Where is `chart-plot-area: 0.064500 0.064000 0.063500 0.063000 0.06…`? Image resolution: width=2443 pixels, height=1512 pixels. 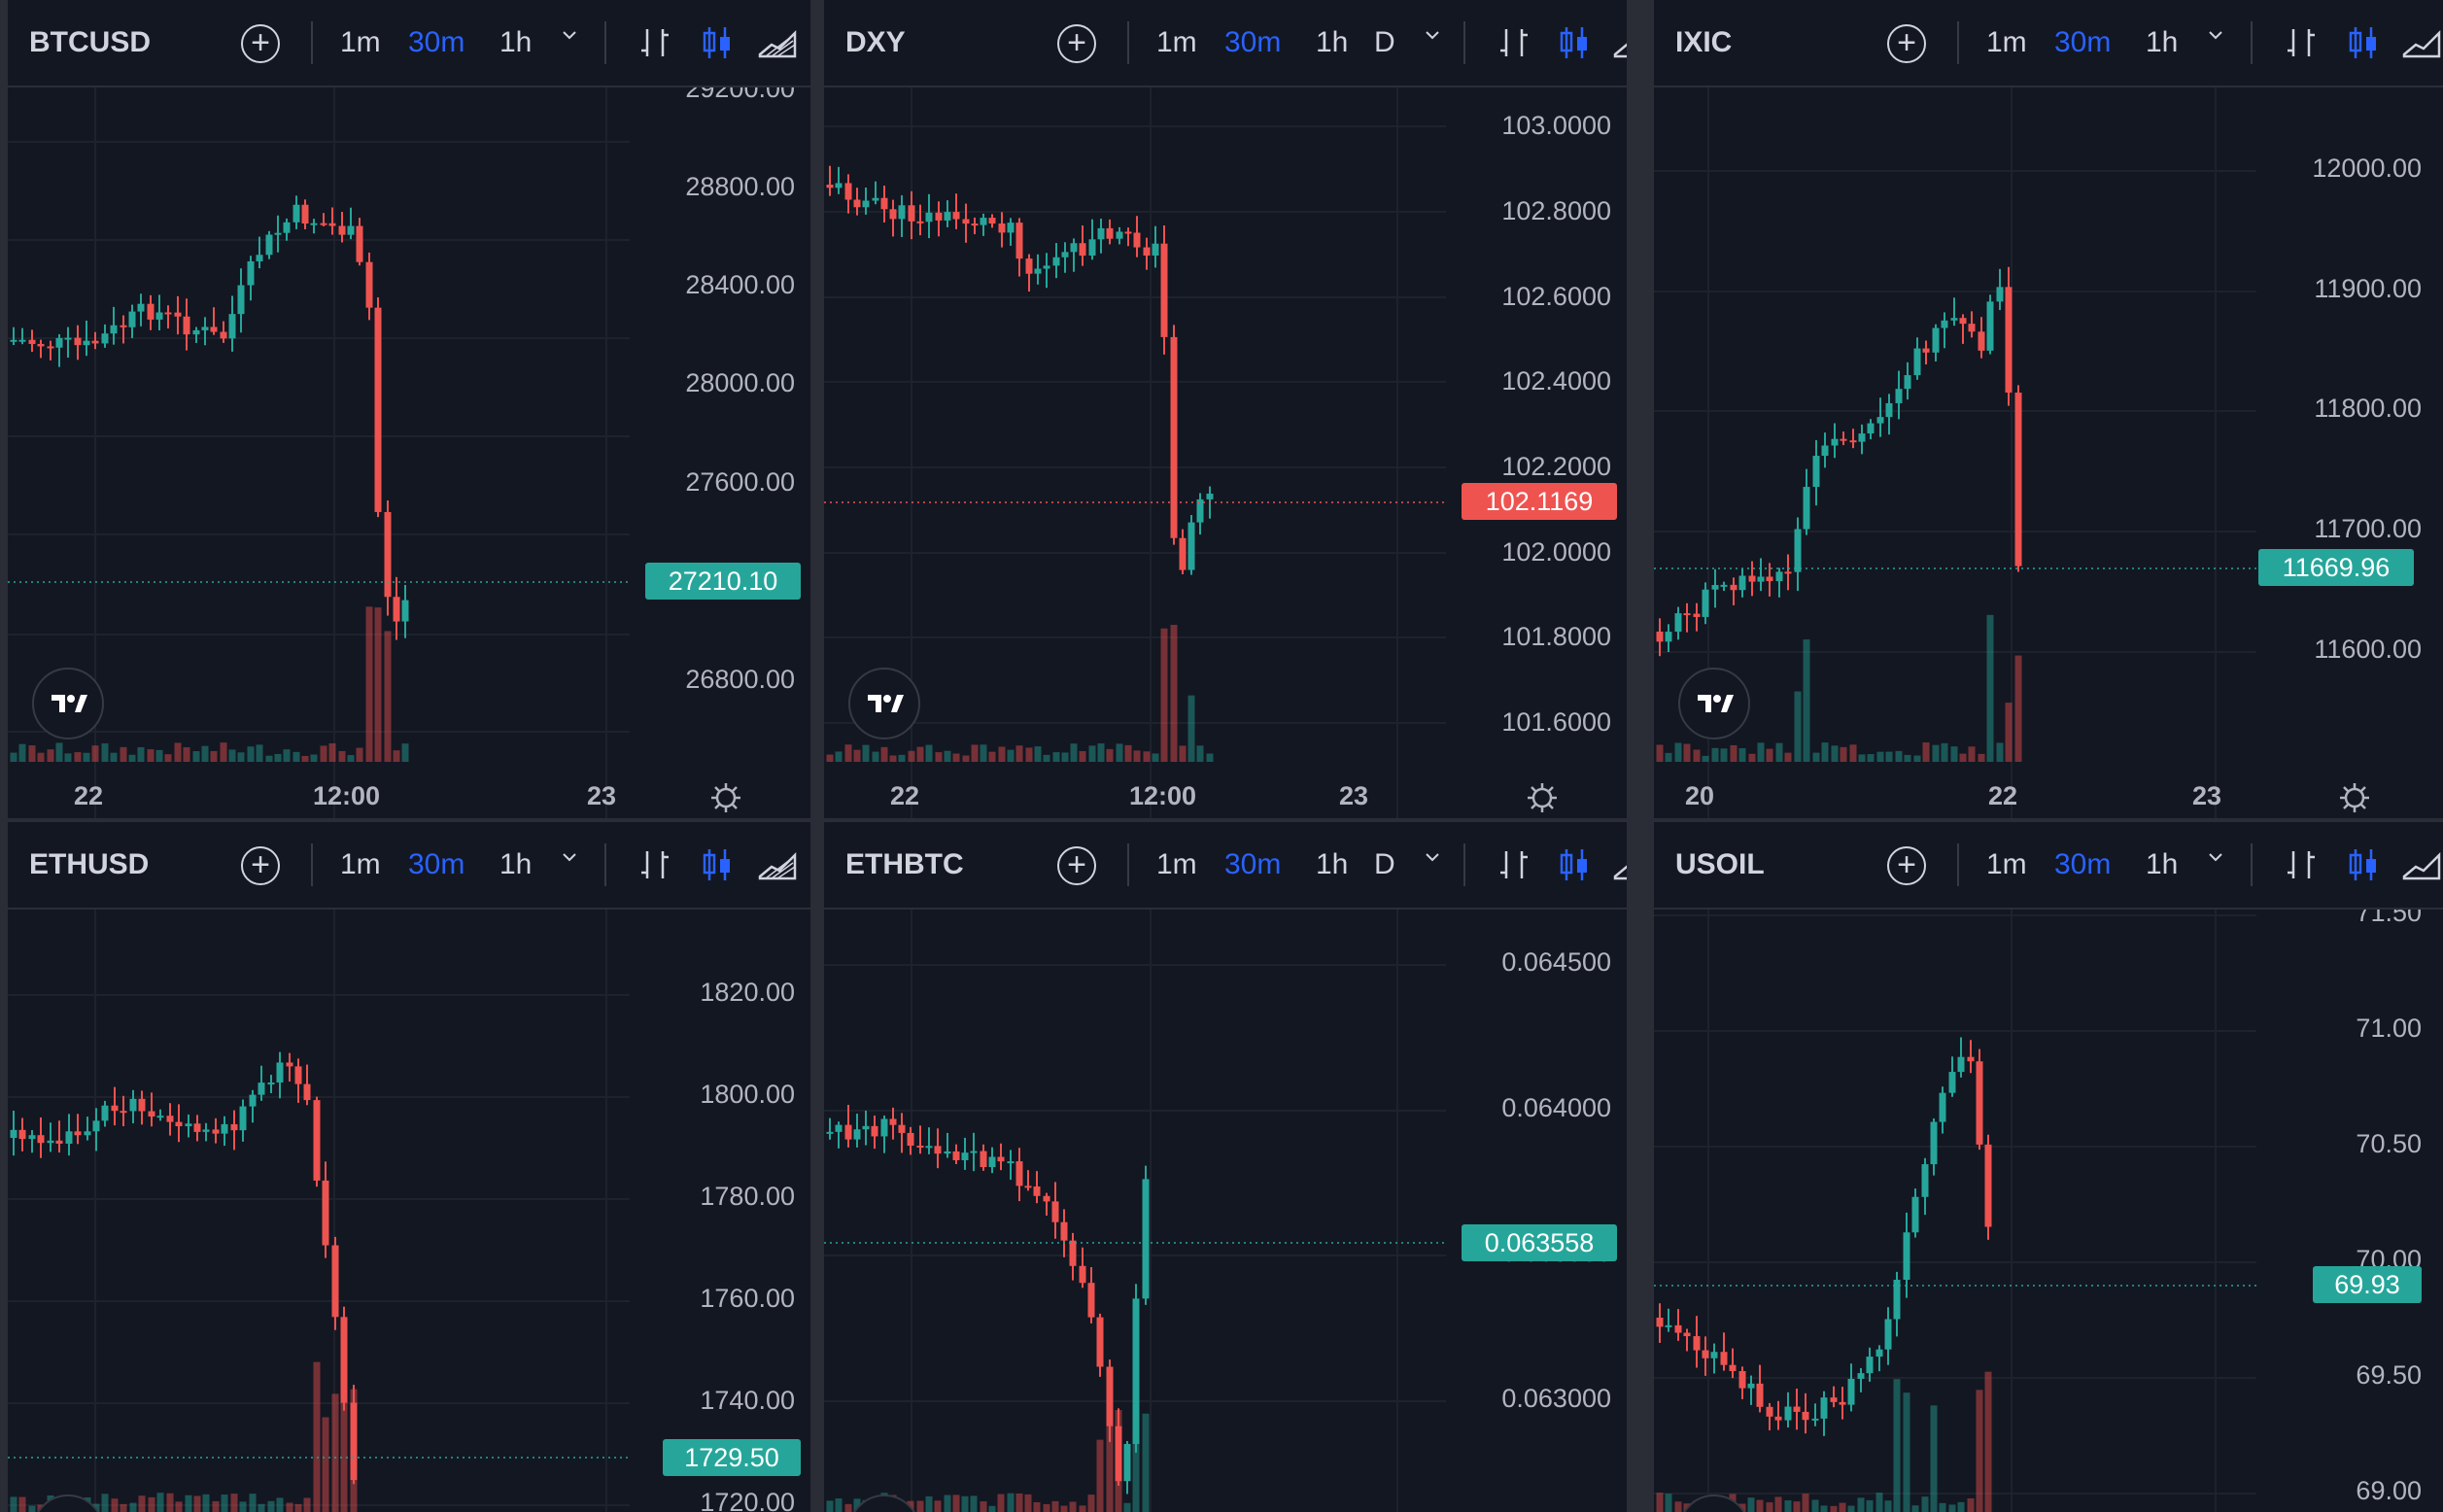
chart-plot-area: 0.064500 0.064000 0.063500 0.063000 0.06… is located at coordinates (1225, 1211).